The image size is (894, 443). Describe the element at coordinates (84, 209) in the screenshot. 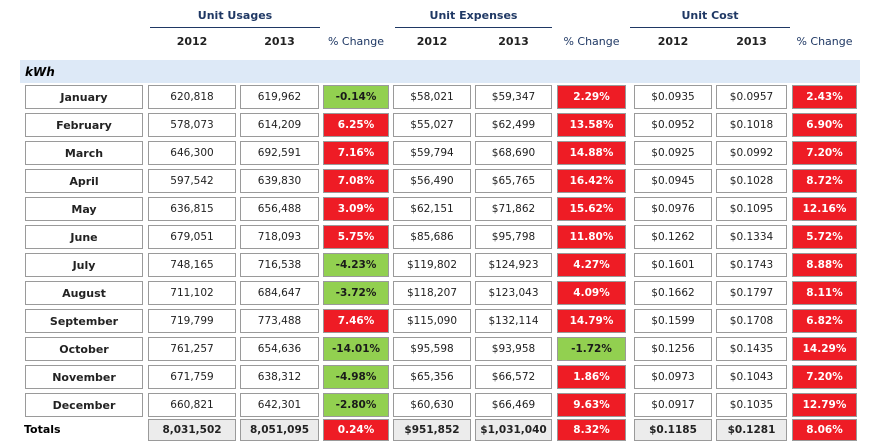

I see `month-cell: May` at that location.